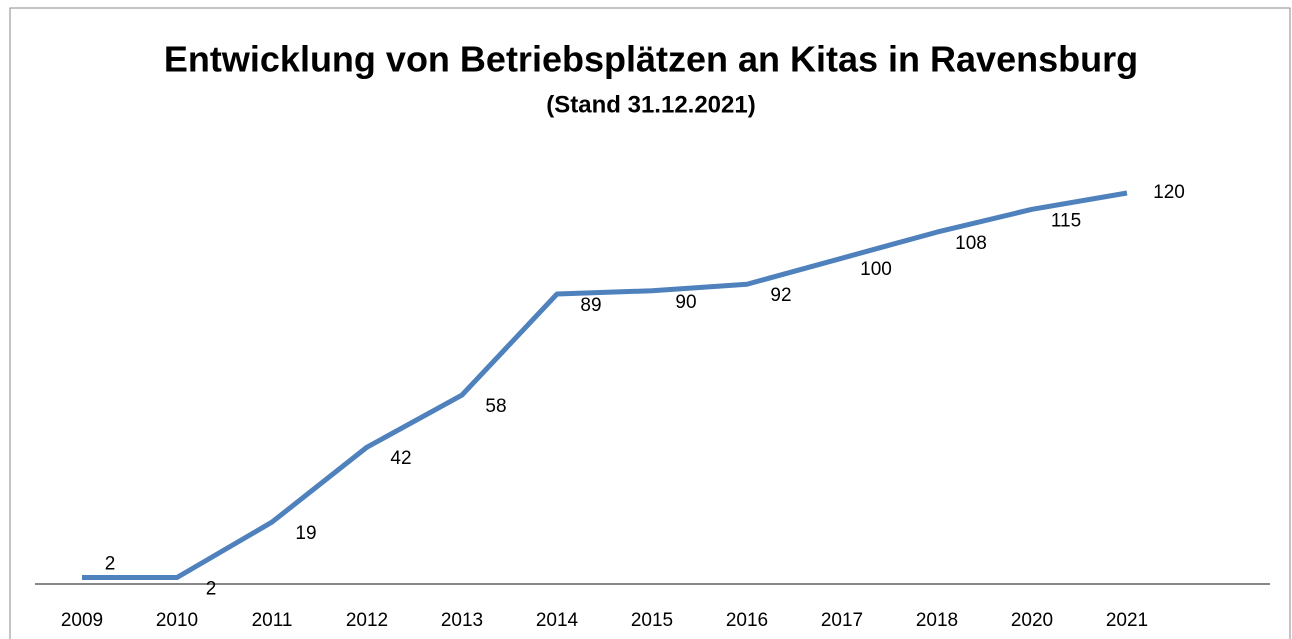 This screenshot has width=1292, height=639. Describe the element at coordinates (462, 620) in the screenshot. I see `x-tick-label: 2013` at that location.